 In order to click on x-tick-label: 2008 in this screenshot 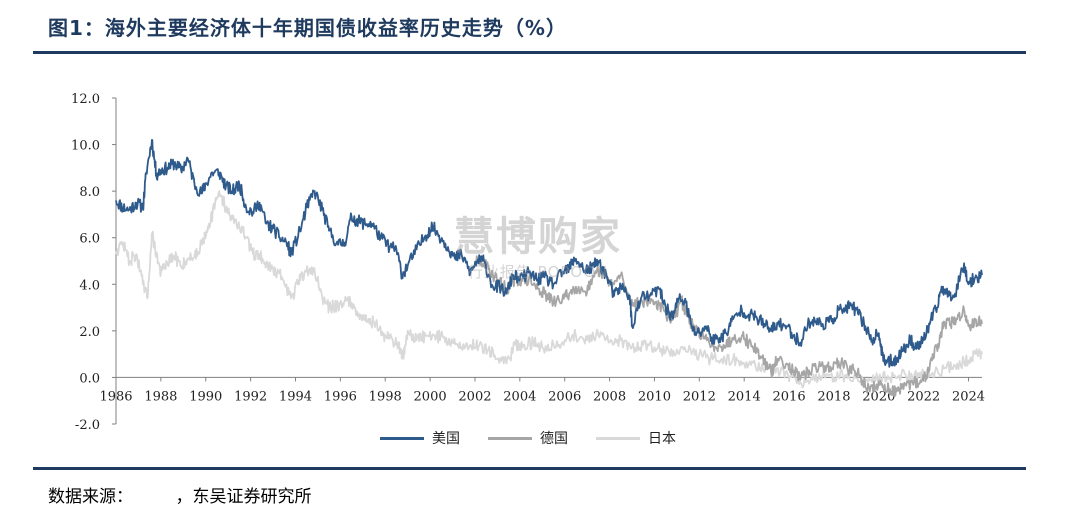, I will do `click(609, 396)`.